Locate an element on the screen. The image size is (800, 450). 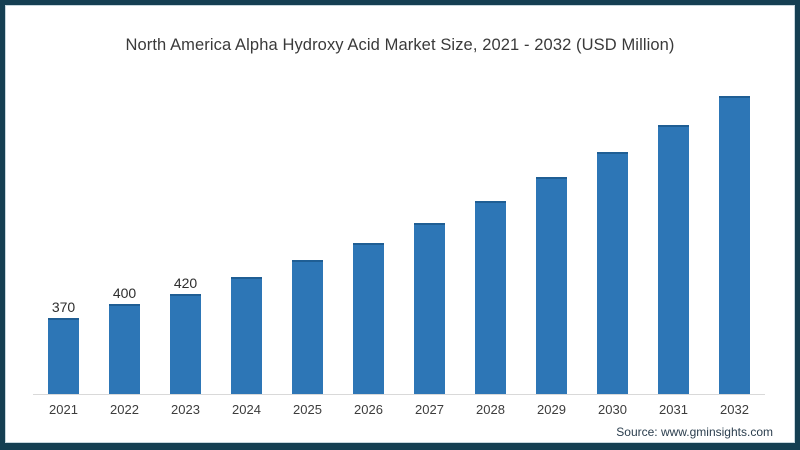
bar-column-2025 is located at coordinates (307, 326).